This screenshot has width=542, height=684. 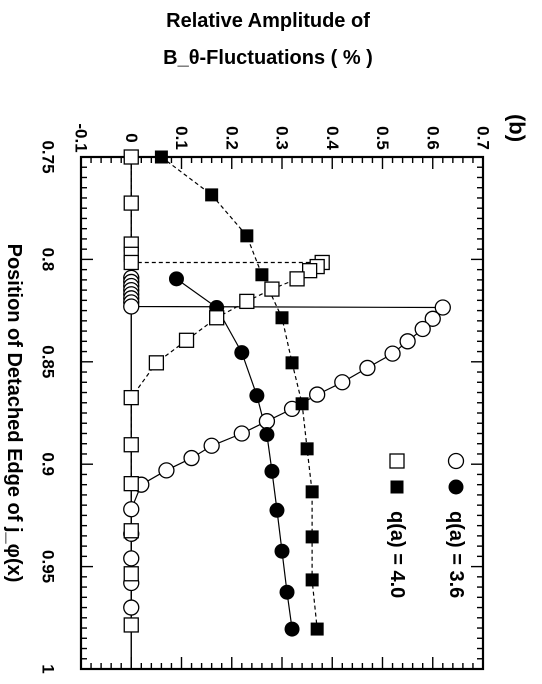 I want to click on amplitude-tick-label: 0.3, so click(x=282, y=138).